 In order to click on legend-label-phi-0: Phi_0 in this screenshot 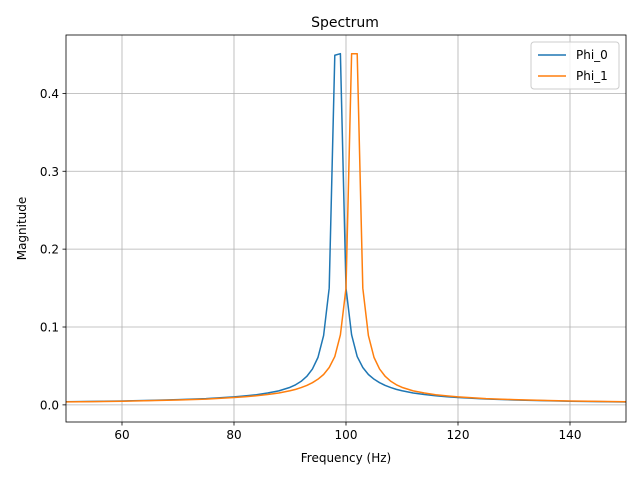, I will do `click(592, 55)`.